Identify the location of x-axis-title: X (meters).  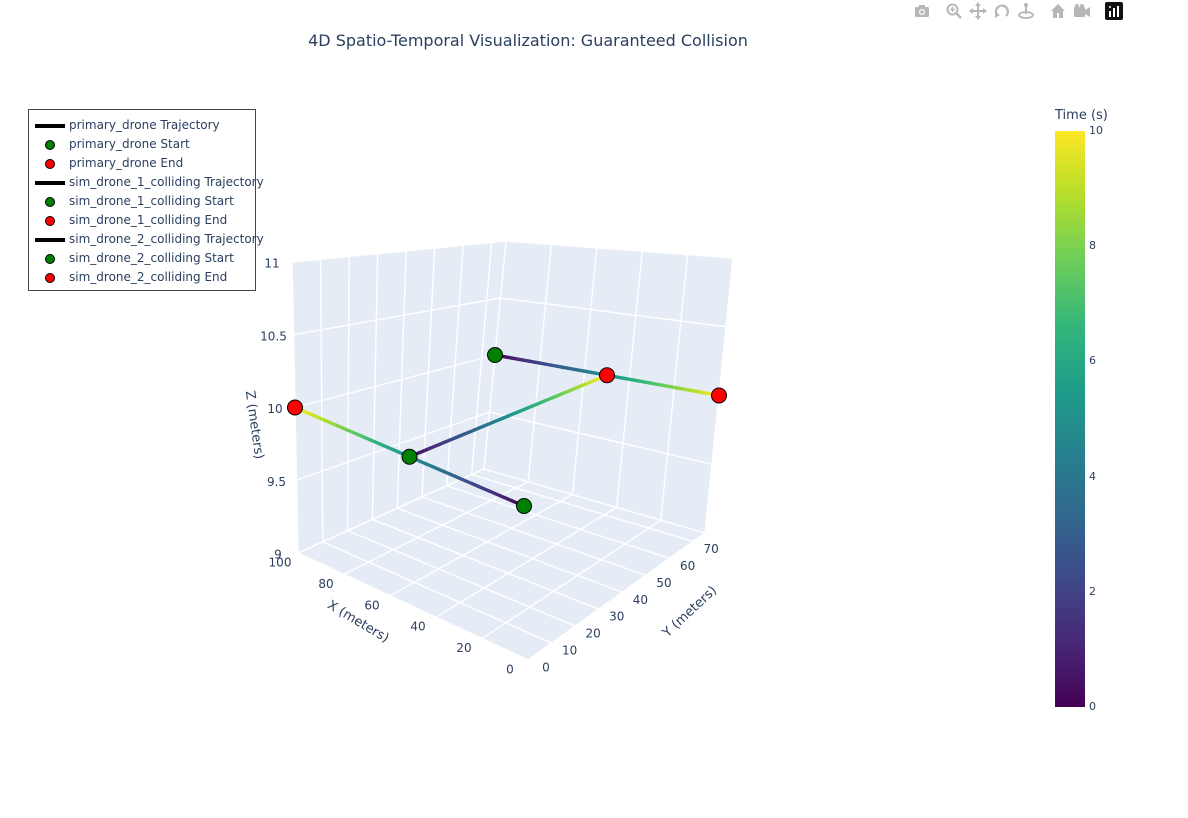
(358, 622).